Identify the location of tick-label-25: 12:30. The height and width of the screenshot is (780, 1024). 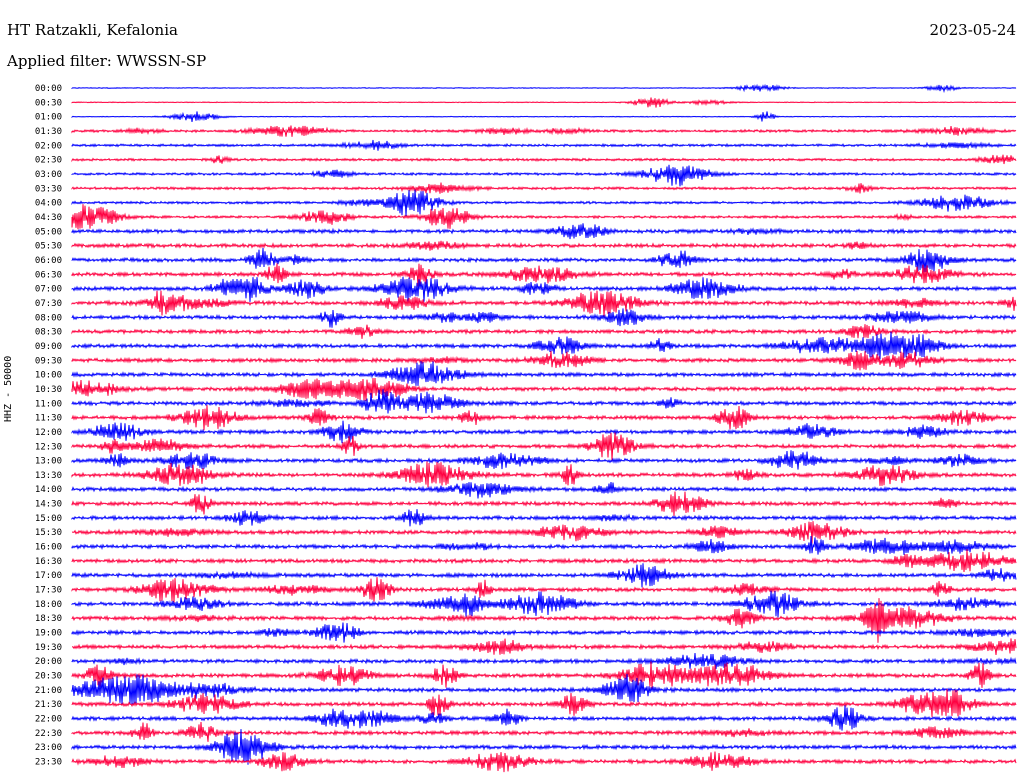
(48, 447).